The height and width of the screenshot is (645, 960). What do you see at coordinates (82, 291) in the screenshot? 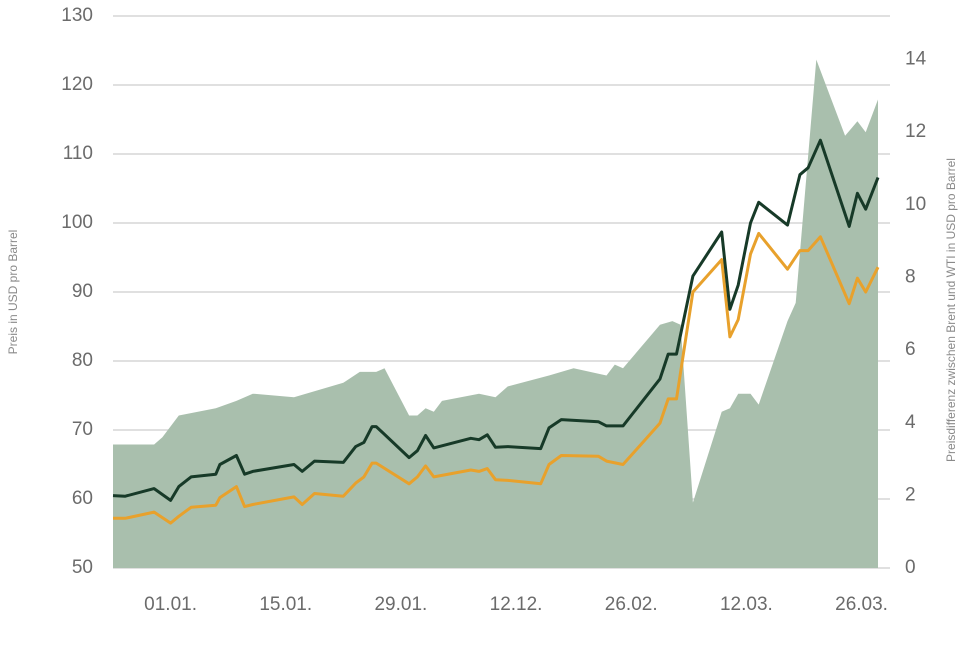
I see `y-tick-label: 90` at bounding box center [82, 291].